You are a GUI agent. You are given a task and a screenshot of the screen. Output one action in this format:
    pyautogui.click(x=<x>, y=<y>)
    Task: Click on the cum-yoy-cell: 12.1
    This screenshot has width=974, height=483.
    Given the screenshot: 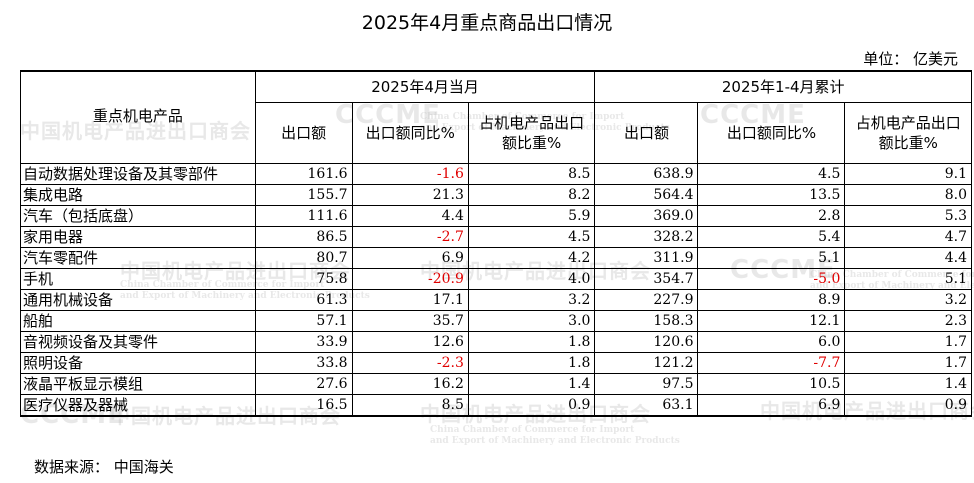 What is the action you would take?
    pyautogui.click(x=771, y=321)
    